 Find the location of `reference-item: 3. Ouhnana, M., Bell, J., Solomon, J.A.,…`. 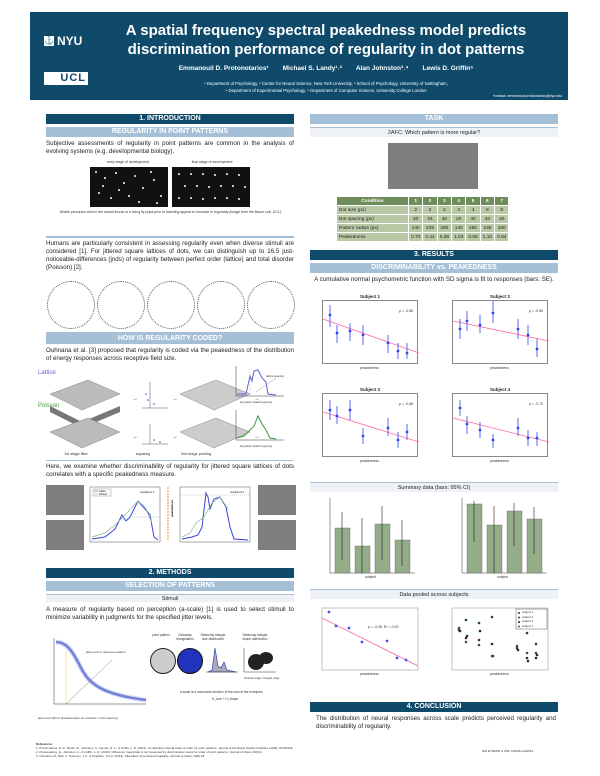

reference-item: 3. Ouhnana, M., Bell, J., Solomon, J.A.,… is located at coordinates (121, 756).